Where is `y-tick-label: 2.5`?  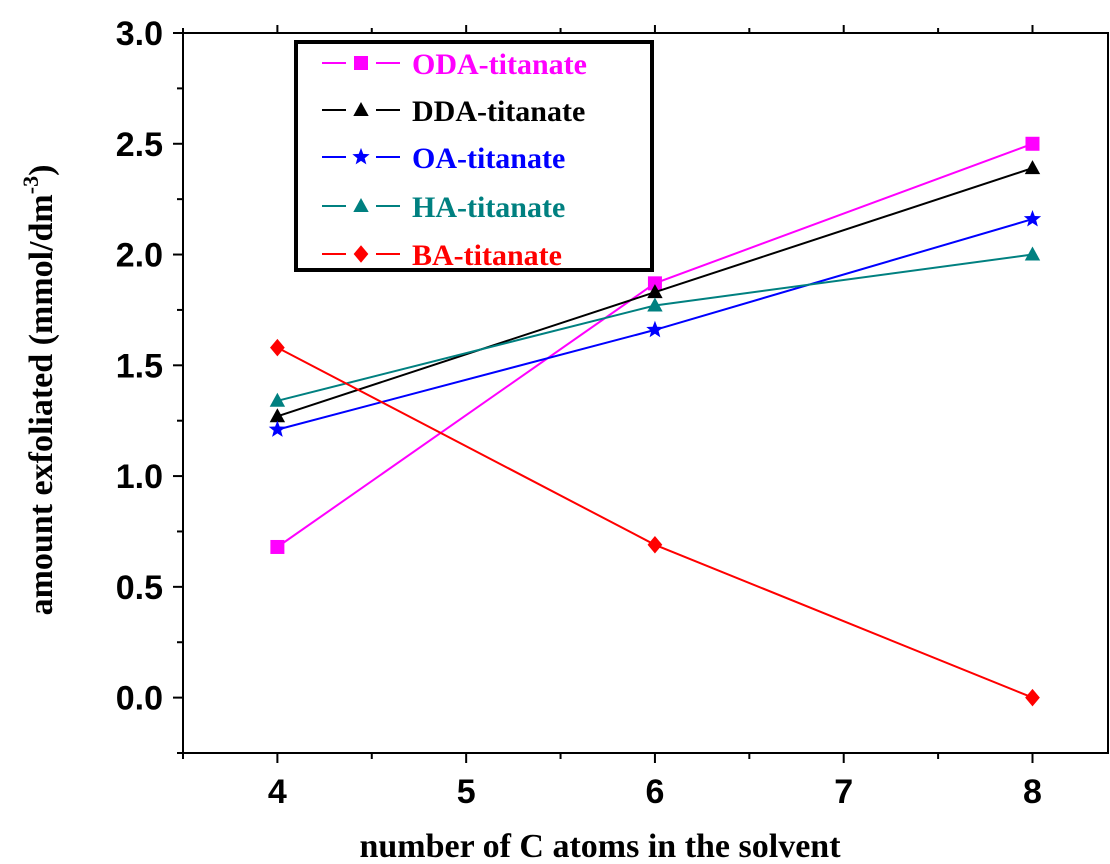 y-tick-label: 2.5 is located at coordinates (139, 145).